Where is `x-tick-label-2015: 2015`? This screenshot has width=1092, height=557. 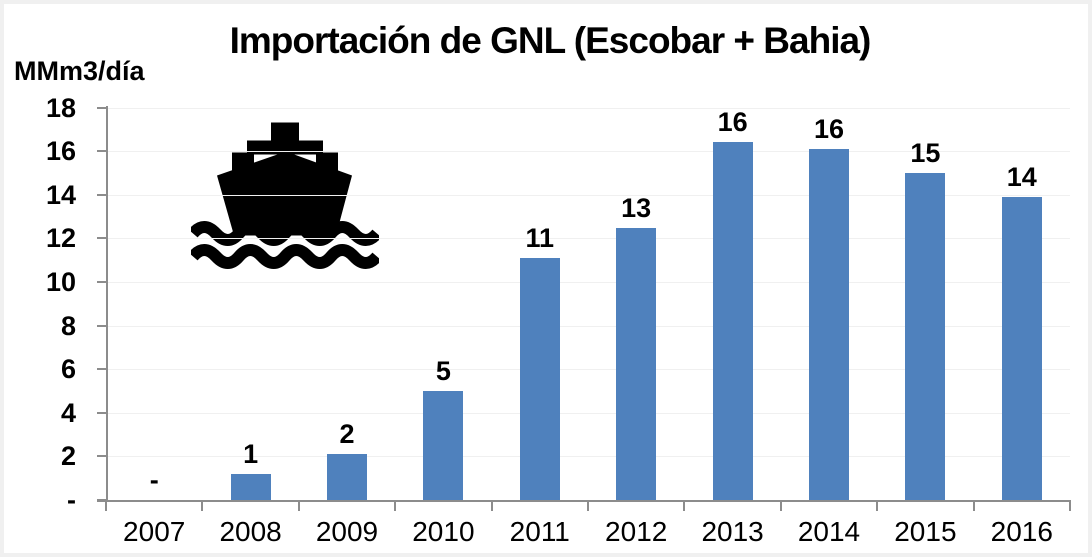
x-tick-label-2015: 2015 is located at coordinates (925, 531).